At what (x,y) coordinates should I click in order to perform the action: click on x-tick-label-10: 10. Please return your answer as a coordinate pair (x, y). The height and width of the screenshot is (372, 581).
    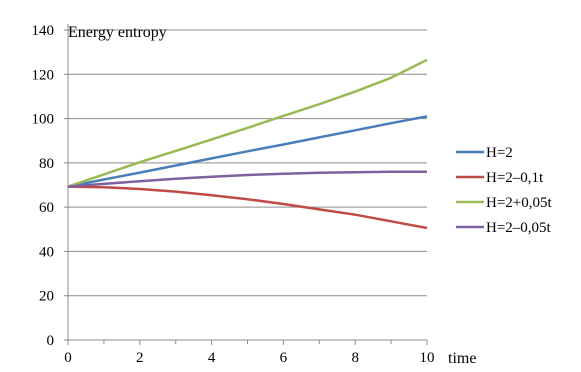
    Looking at the image, I should click on (427, 358).